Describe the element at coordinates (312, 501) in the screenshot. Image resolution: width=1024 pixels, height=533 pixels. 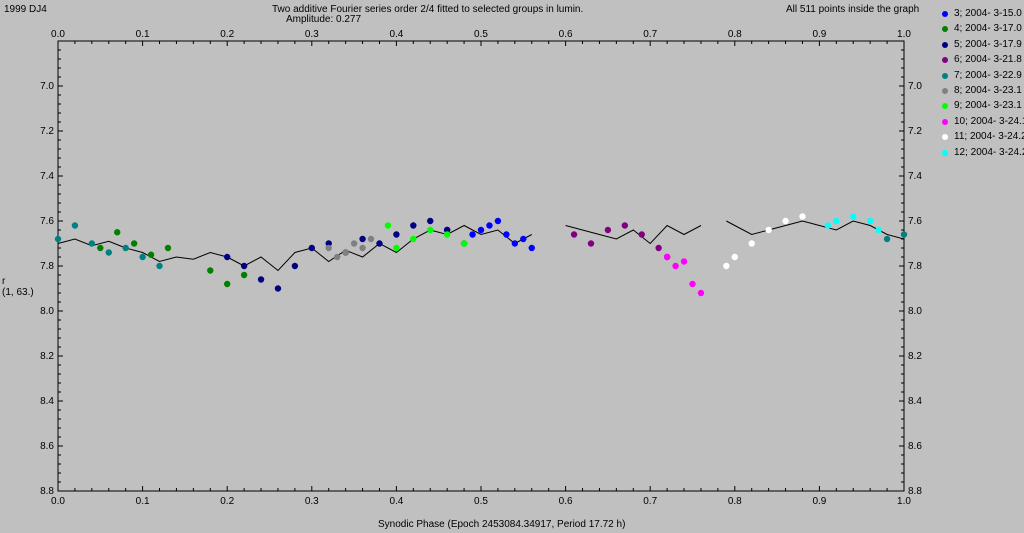
I see `x-tick-label-bottom: 0.3` at that location.